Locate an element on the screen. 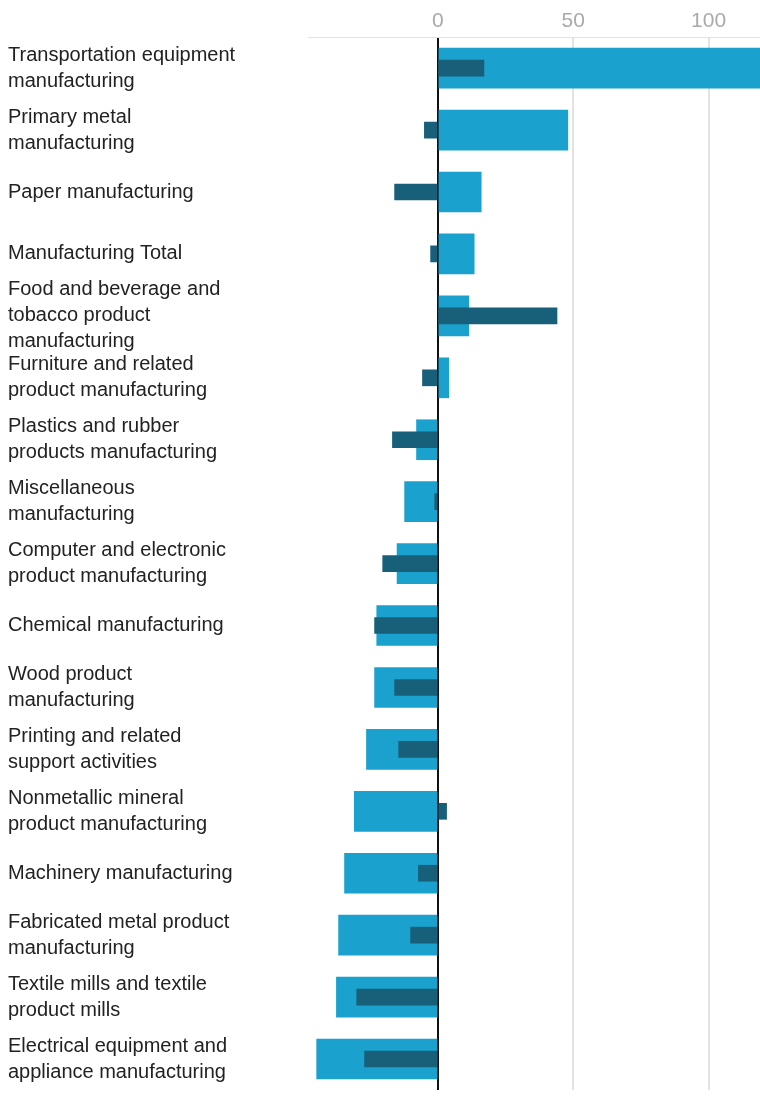 The image size is (760, 1116). y-tick-label: Wood product manufacturing is located at coordinates (71, 685).